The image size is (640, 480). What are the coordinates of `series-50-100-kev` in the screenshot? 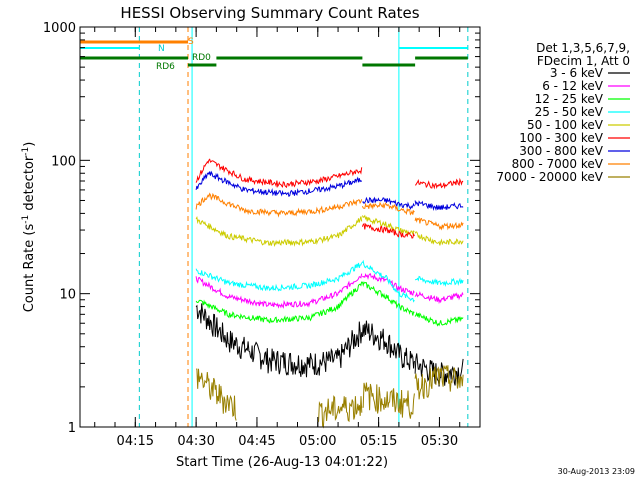 It's located at (329, 231).